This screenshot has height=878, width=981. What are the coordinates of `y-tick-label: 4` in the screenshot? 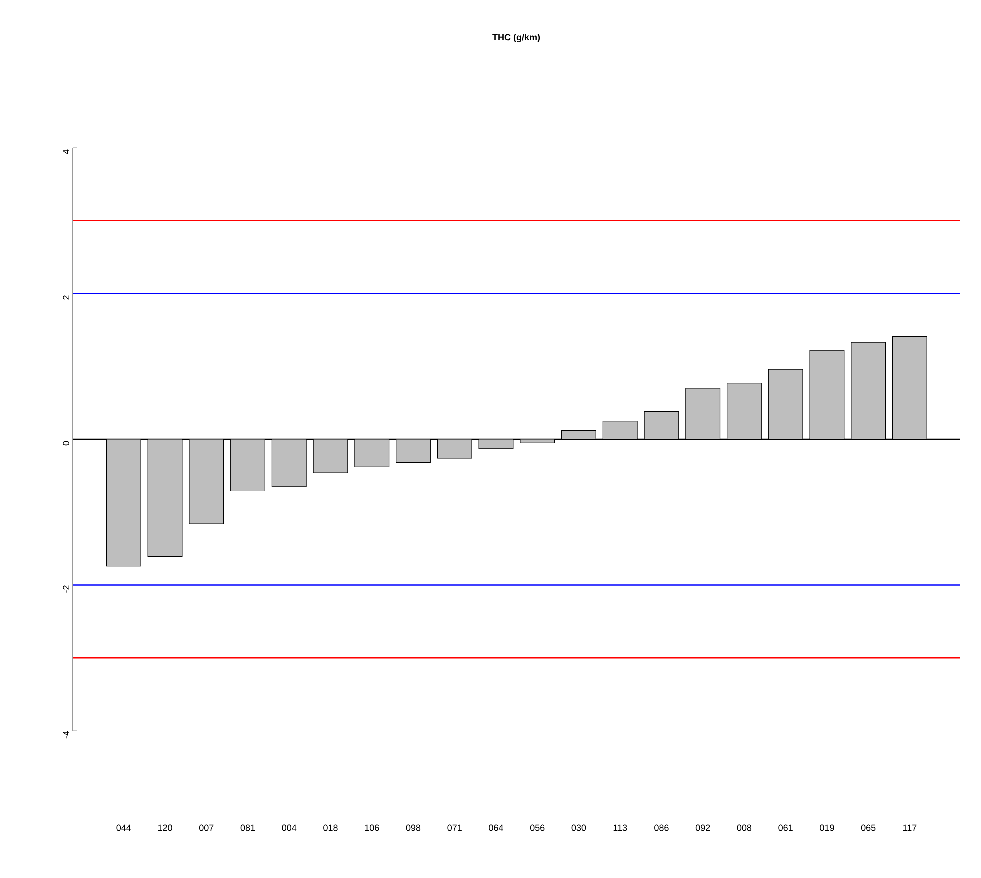 It's located at (66, 152).